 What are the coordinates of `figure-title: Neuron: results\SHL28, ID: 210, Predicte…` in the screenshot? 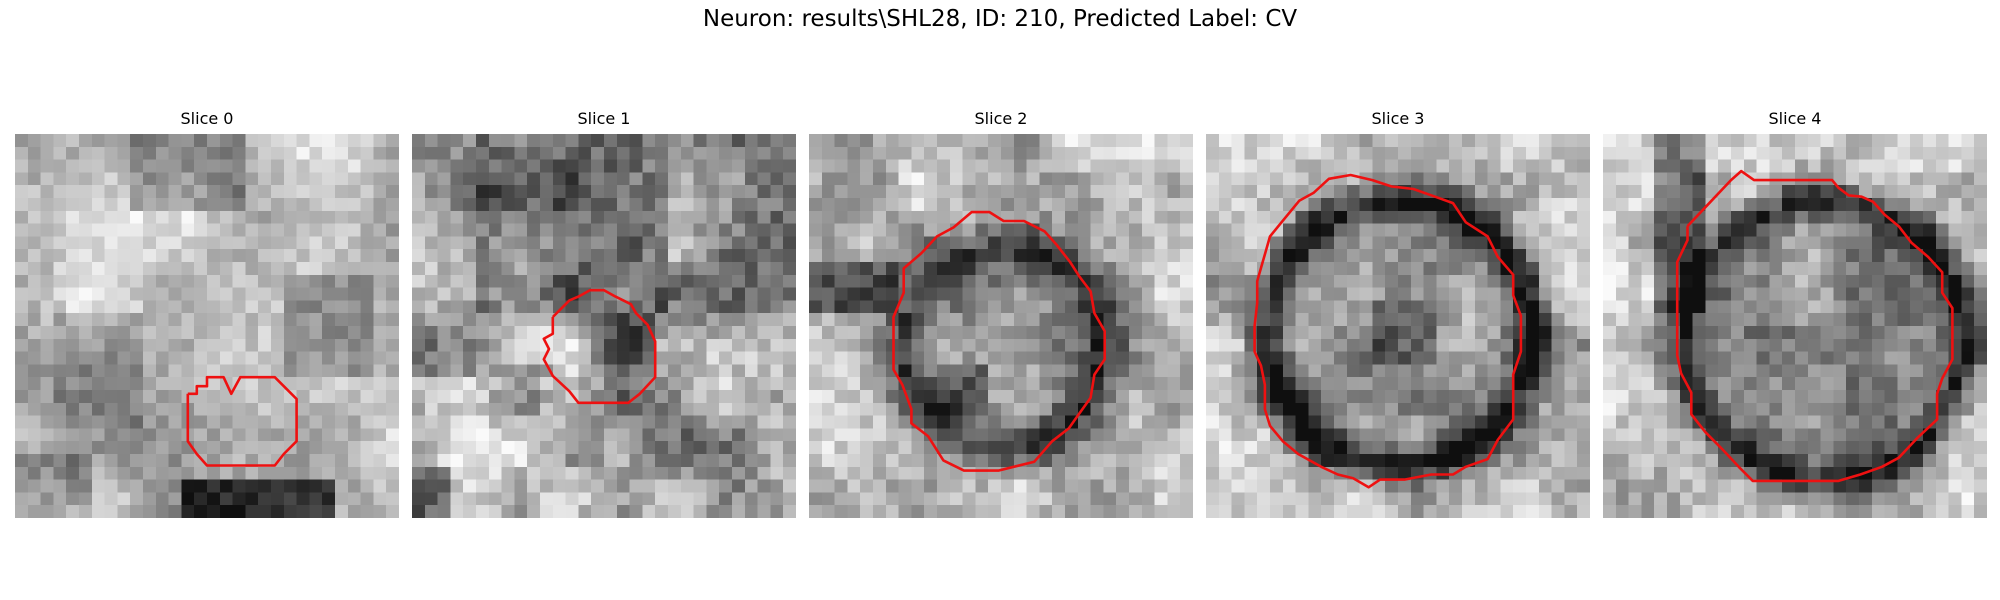 It's located at (1000, 19).